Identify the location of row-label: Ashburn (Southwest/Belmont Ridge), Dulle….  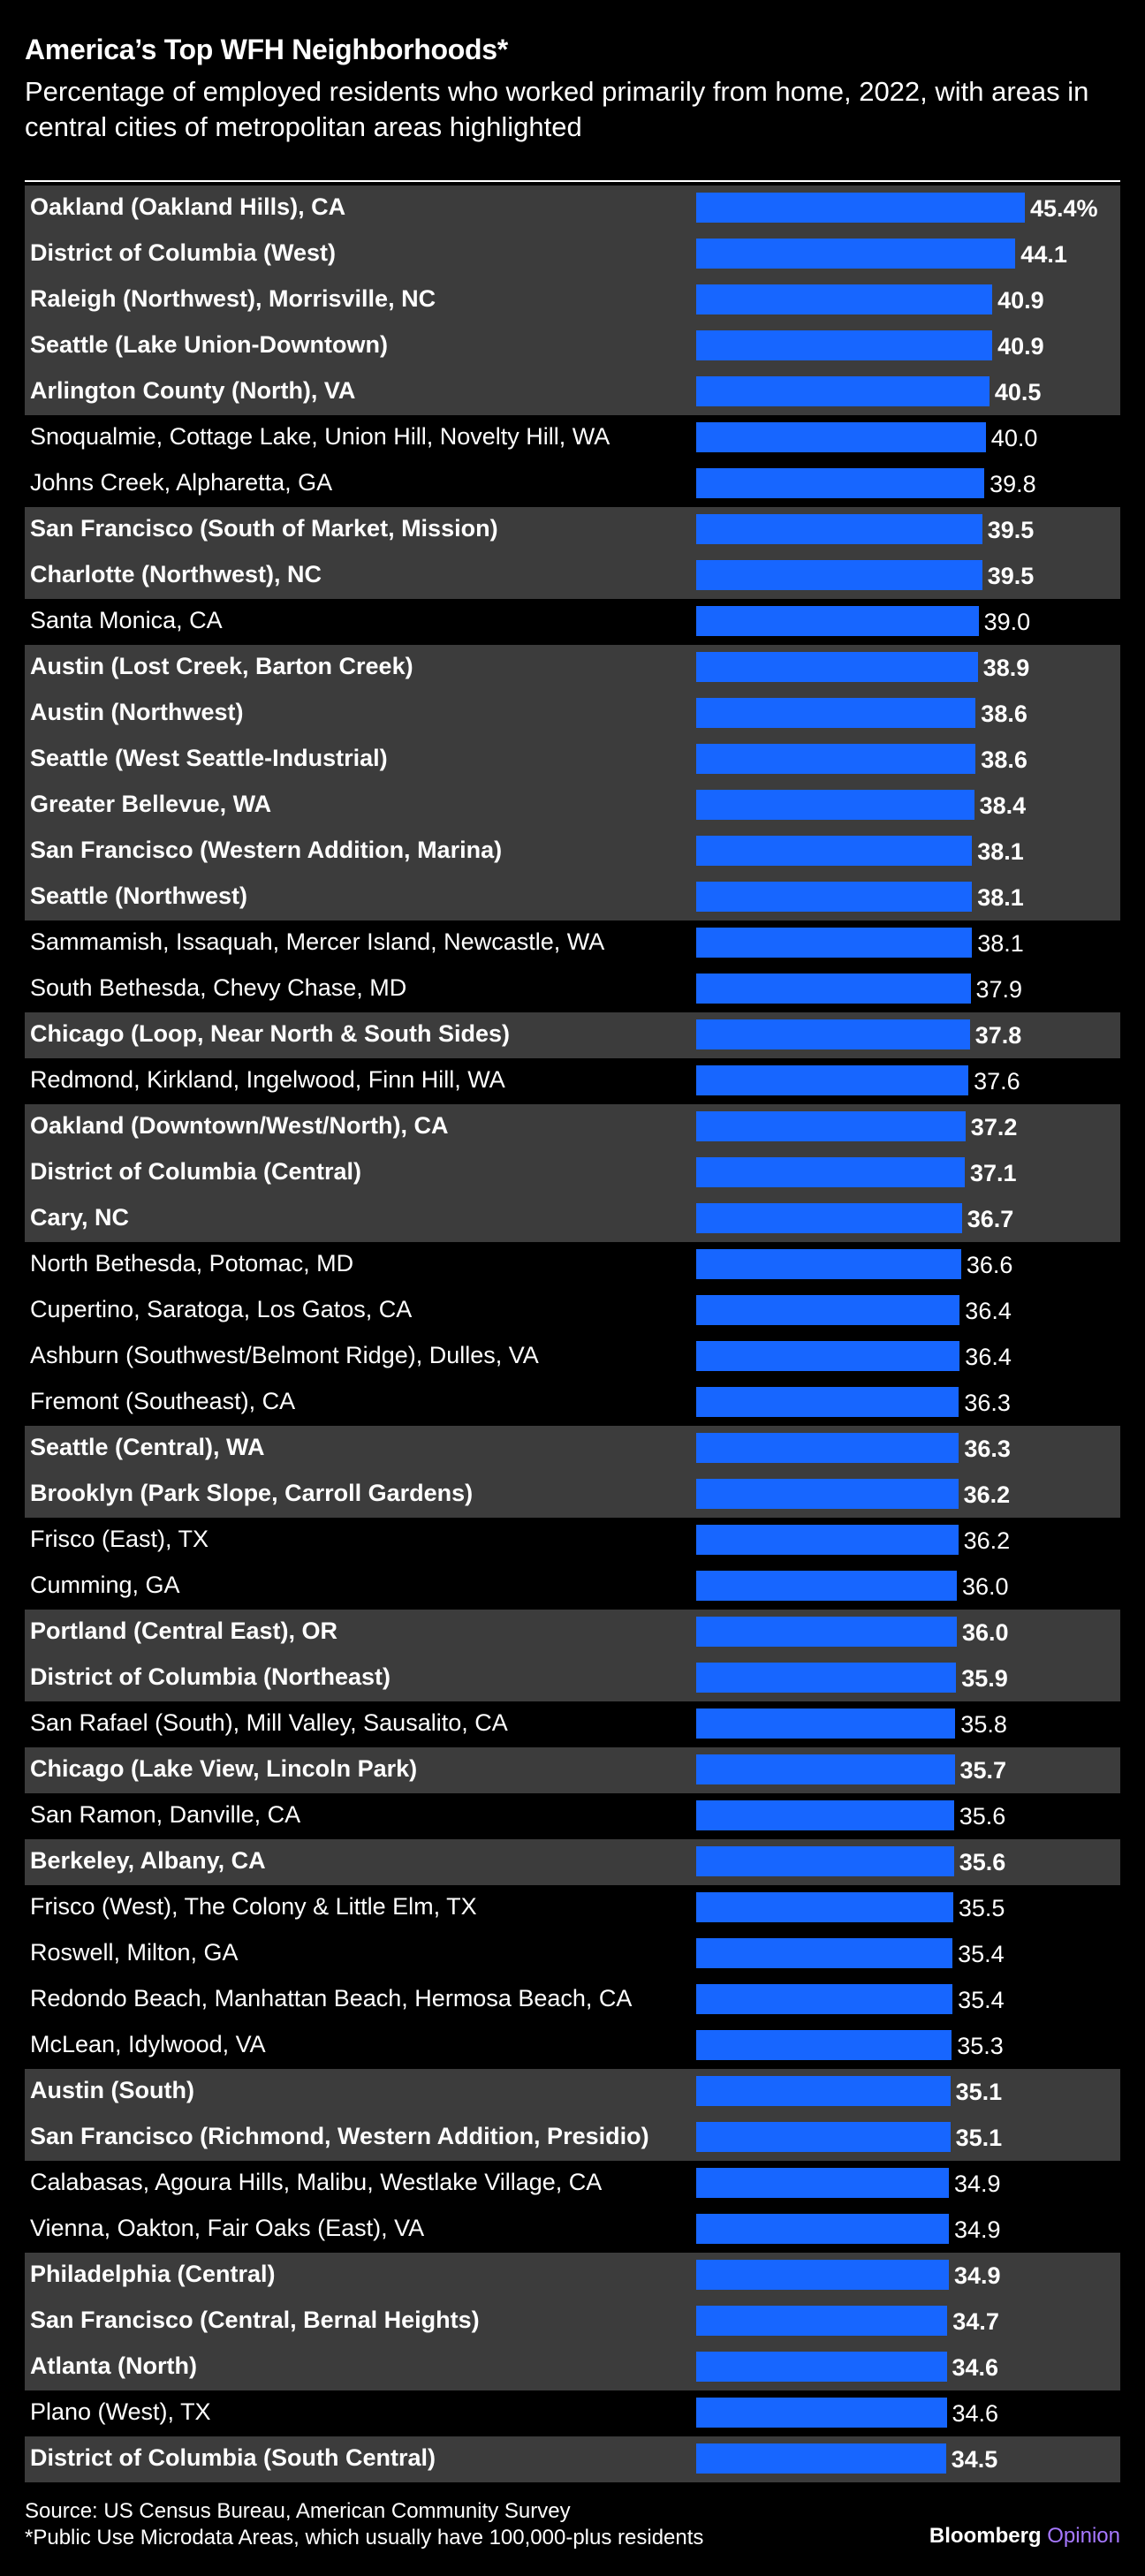
(284, 1355).